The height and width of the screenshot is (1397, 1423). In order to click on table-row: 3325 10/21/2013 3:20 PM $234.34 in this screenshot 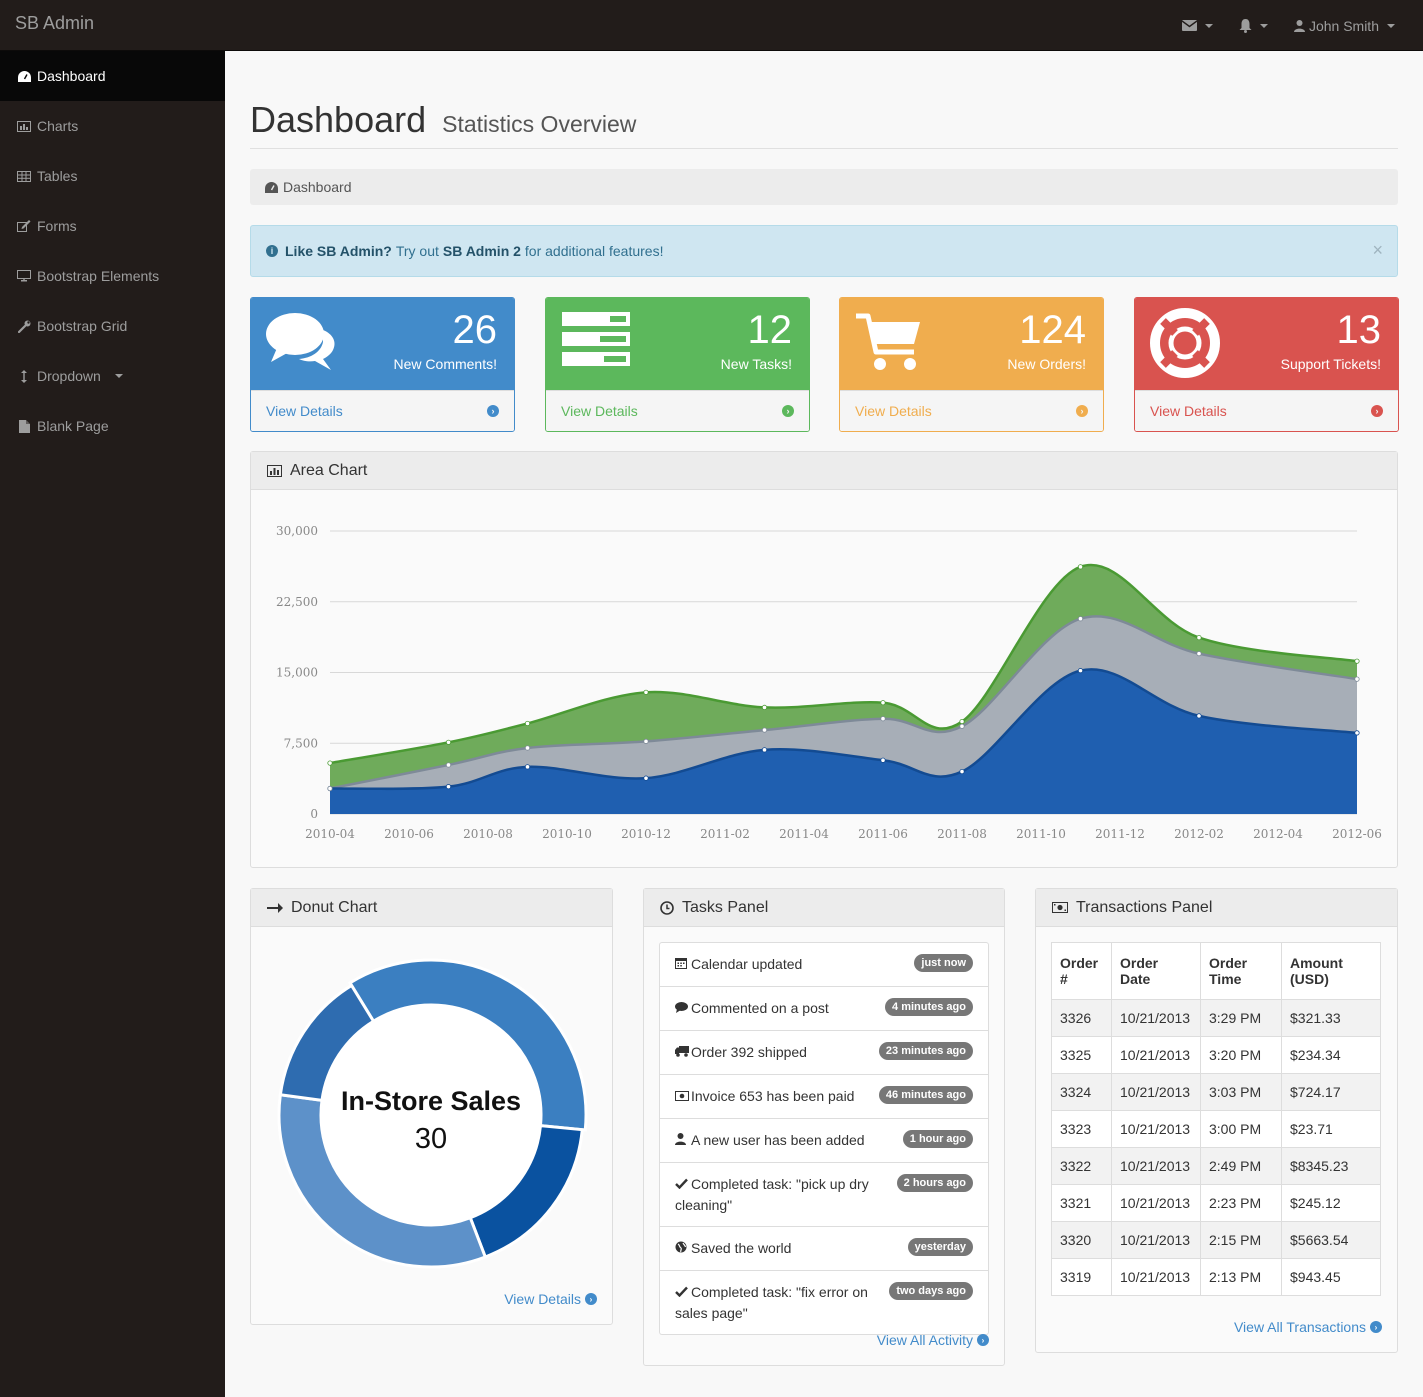, I will do `click(1216, 1055)`.